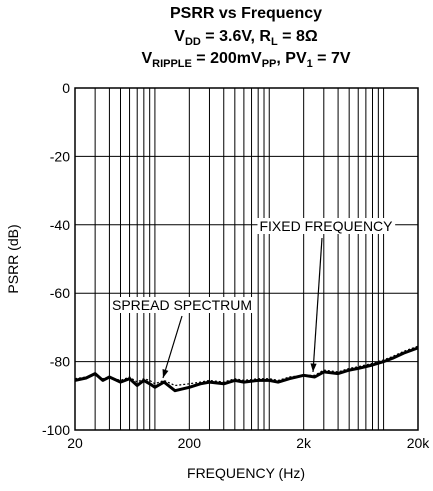 Image resolution: width=433 pixels, height=491 pixels. Describe the element at coordinates (298, 36) in the screenshot. I see `subtitle-part: = 8Ω` at that location.